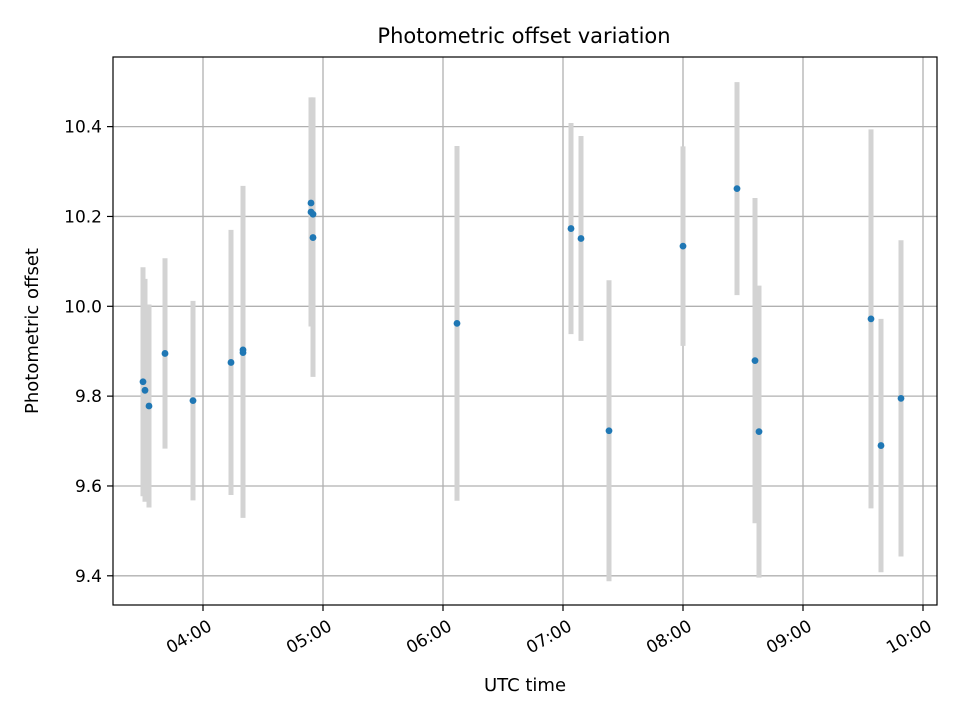 This screenshot has height=720, width=960. Describe the element at coordinates (88, 487) in the screenshot. I see `y-tick-label: 9.6` at that location.